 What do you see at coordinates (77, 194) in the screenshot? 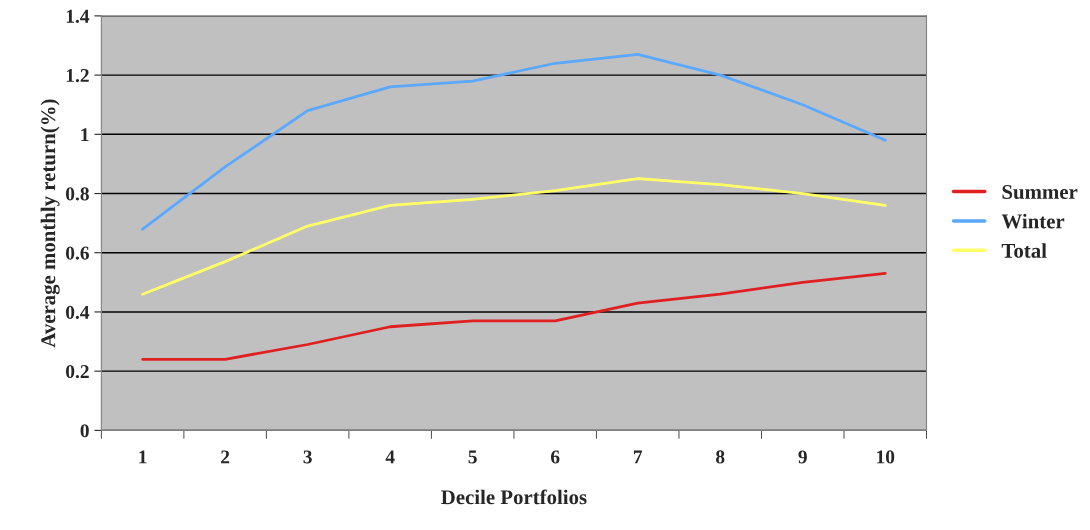
I see `y-tick-label: 0.8` at bounding box center [77, 194].